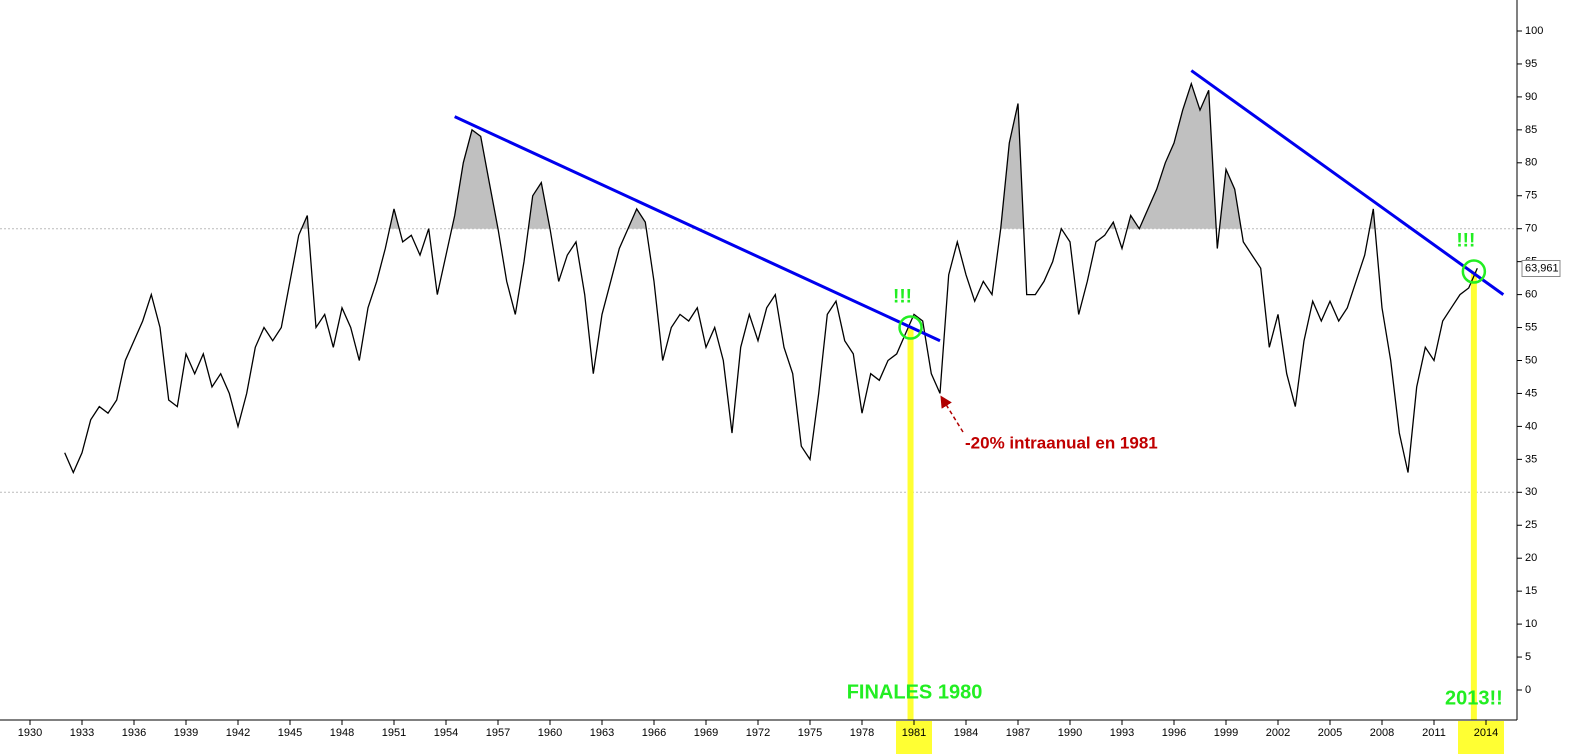 The image size is (1596, 754). Describe the element at coordinates (1531, 426) in the screenshot. I see `y-tick-label: 40` at that location.